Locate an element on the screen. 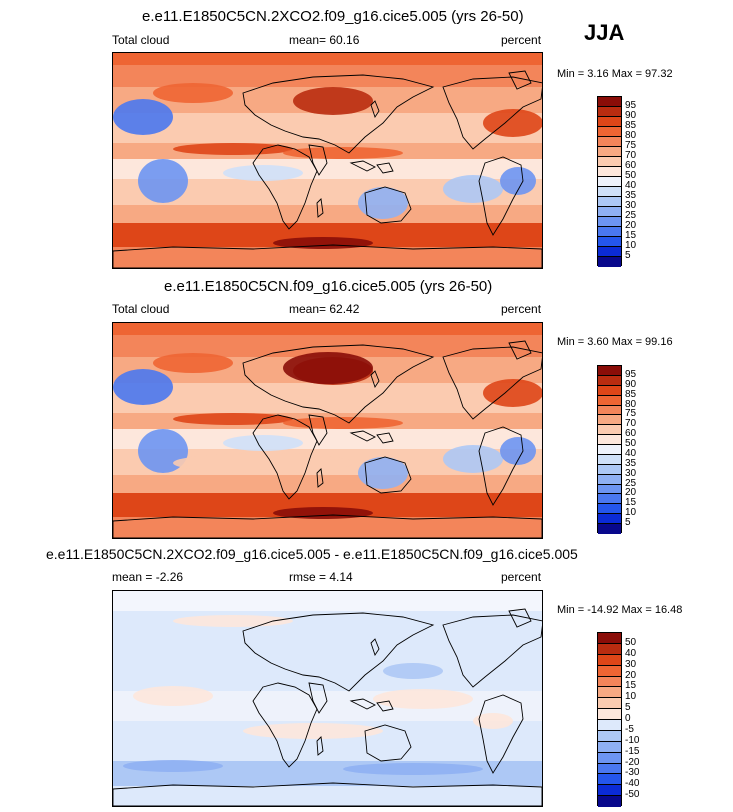 This screenshot has height=812, width=733. panel-2-minmax: Min = 3.60 Max = 99.16 is located at coordinates (615, 342).